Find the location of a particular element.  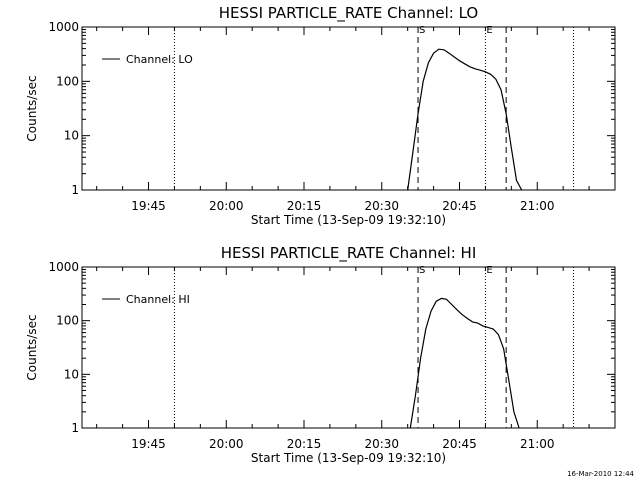

chart-title: HESSI PARTICLE_RATE Channel: LO is located at coordinates (348, 13).